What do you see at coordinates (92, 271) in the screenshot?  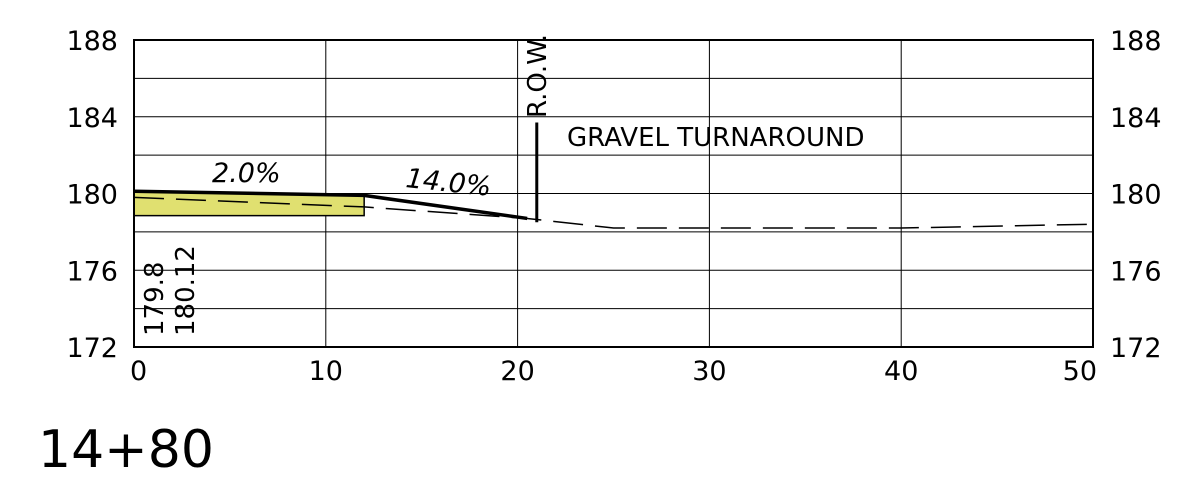 I see `y-tick-label-left: 176` at bounding box center [92, 271].